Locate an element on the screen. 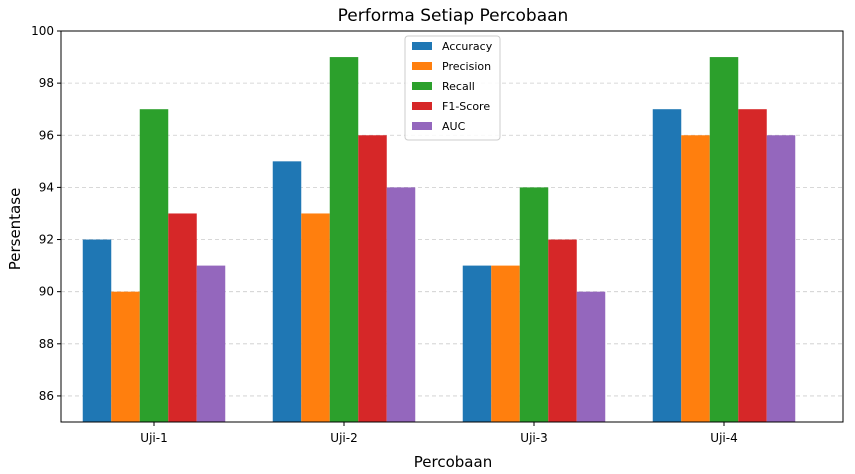 The width and height of the screenshot is (855, 474). y-axis-ticks: 86 88 90 92 94 96 98 100 is located at coordinates (46, 213).